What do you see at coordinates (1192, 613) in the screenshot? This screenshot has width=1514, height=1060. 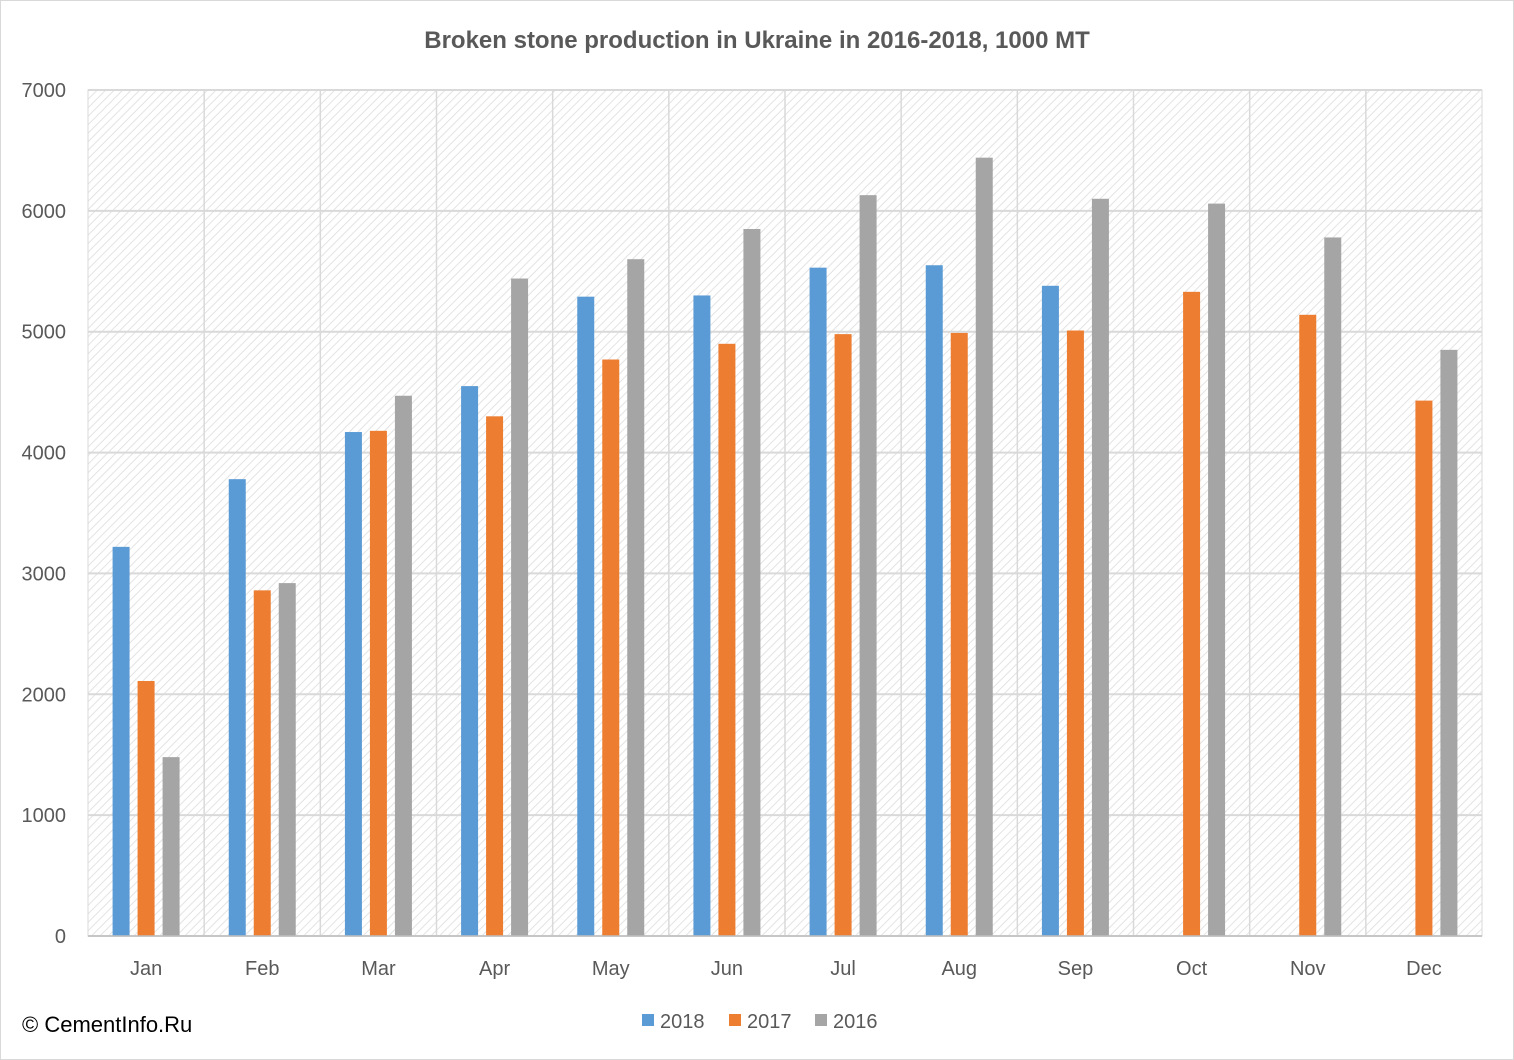 I see `bar-2017-Oct` at bounding box center [1192, 613].